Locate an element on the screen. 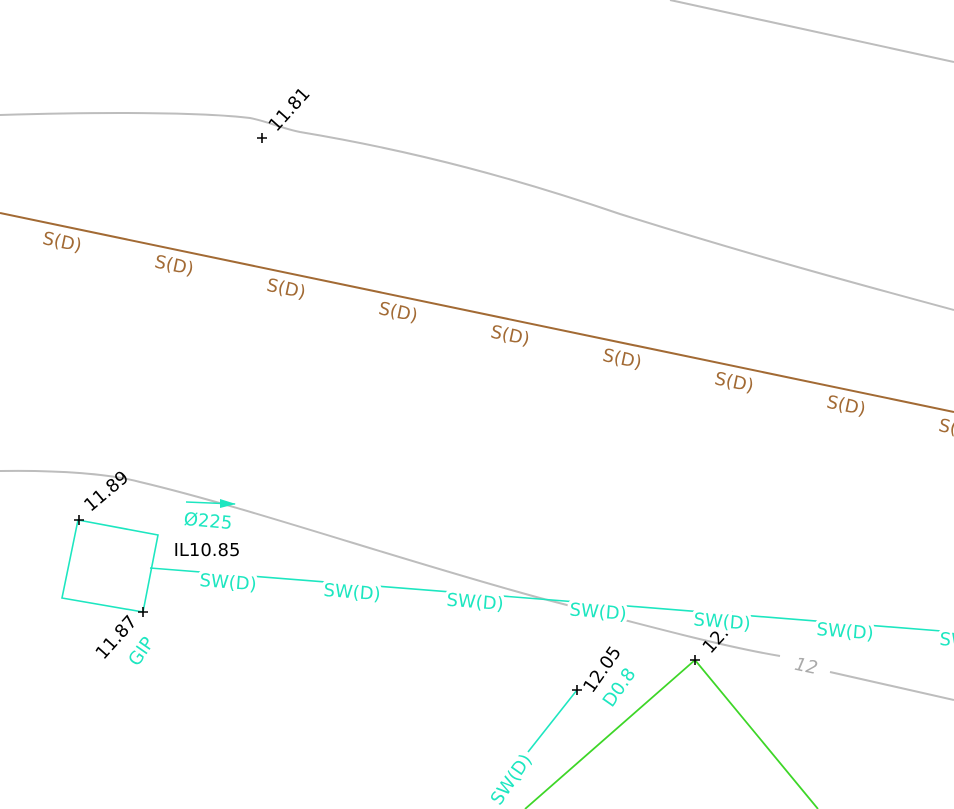 The width and height of the screenshot is (954, 809). storm-line is located at coordinates (551, 600).